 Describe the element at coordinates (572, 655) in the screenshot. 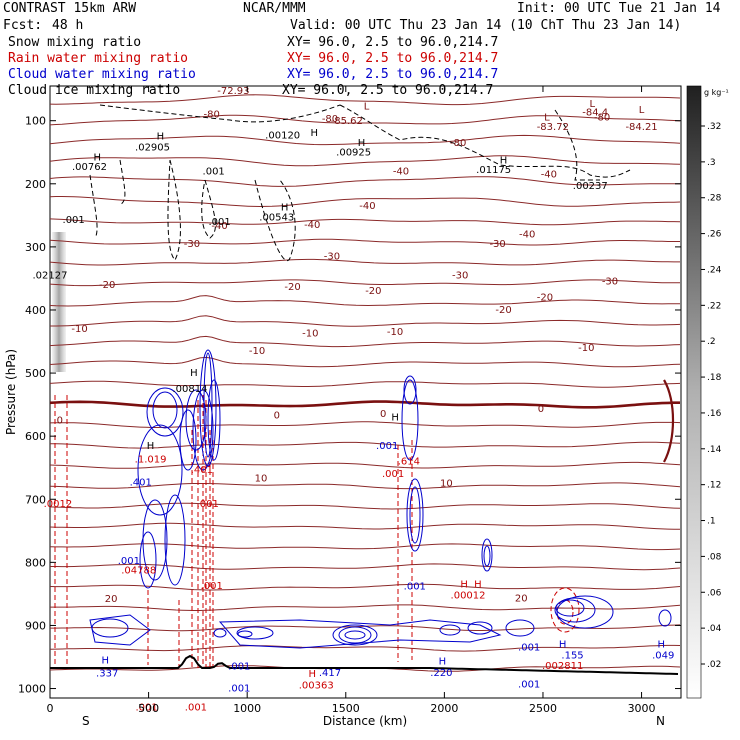

I see `extremum-label: .155` at that location.